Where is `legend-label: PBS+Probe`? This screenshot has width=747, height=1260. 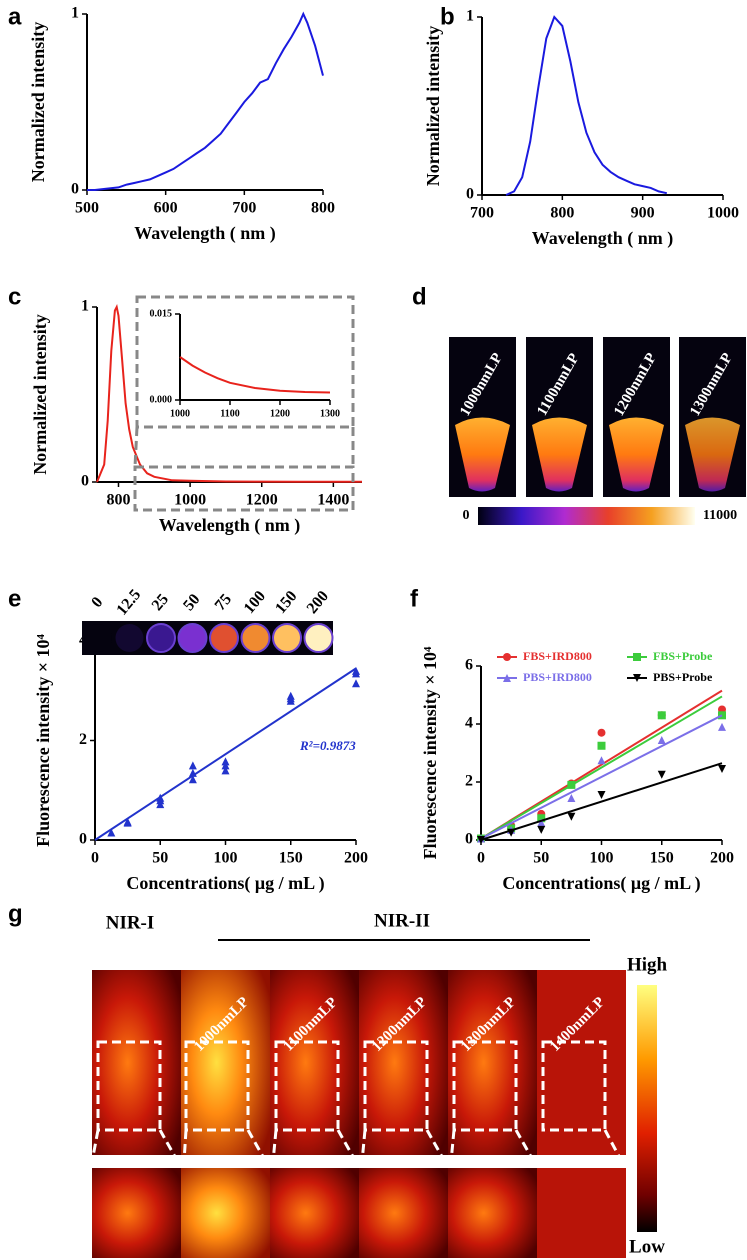 legend-label: PBS+Probe is located at coordinates (683, 677).